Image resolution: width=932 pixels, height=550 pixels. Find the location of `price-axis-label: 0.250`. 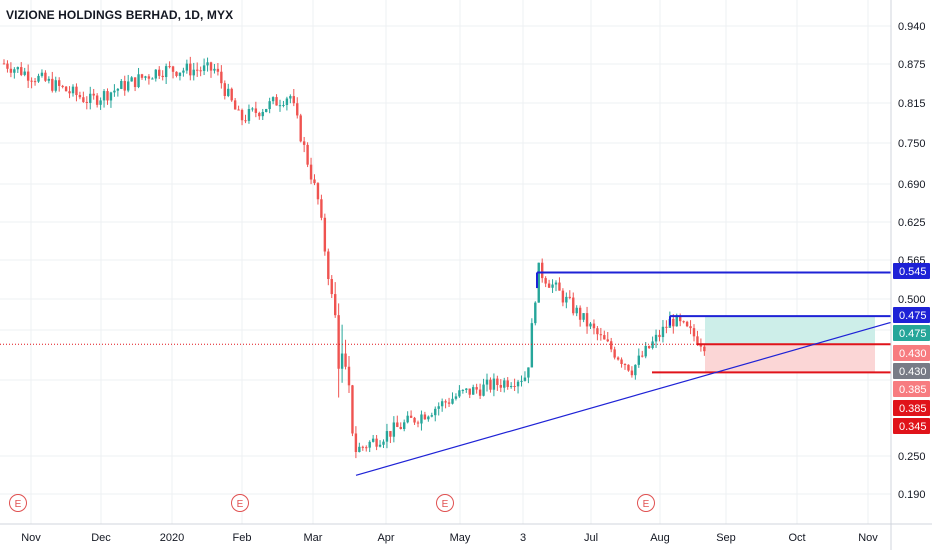

price-axis-label: 0.250 is located at coordinates (912, 457).